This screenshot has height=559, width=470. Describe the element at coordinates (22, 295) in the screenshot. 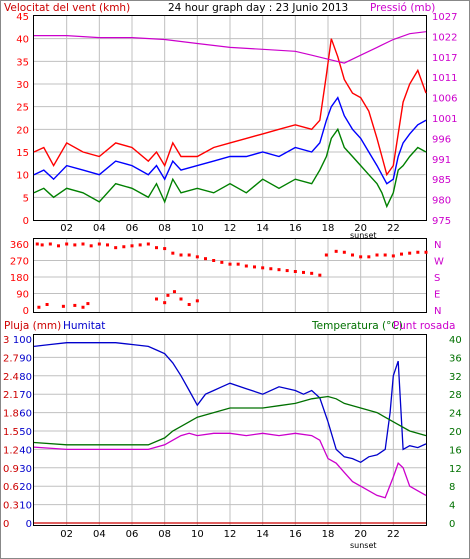

I see `direction-tick-label: 90` at that location.